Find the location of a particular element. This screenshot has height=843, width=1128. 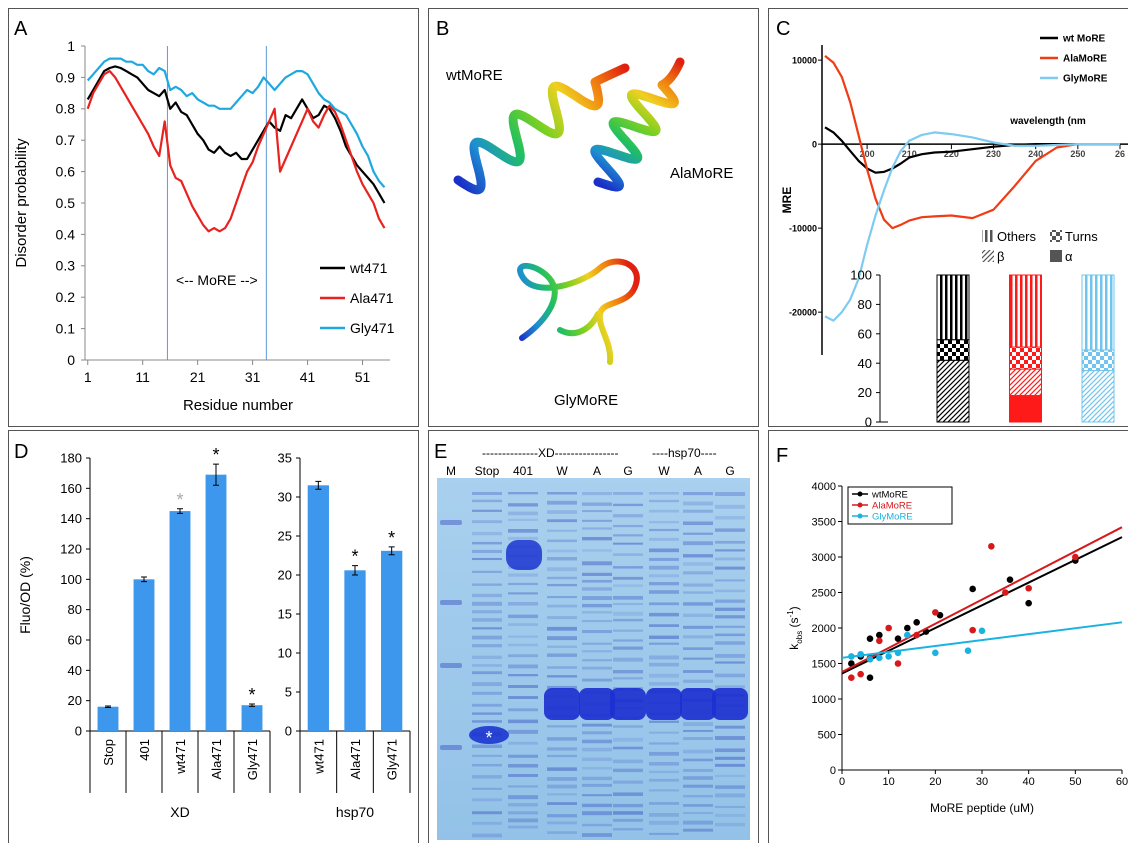

y-tick-label: 120 is located at coordinates (71, 549).